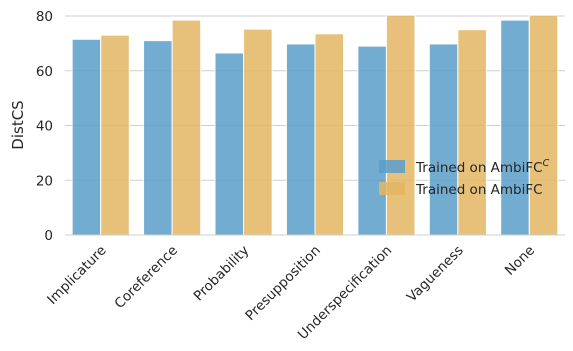 Image resolution: width=573 pixels, height=351 pixels. Describe the element at coordinates (44, 17) in the screenshot. I see `y-tick-label: 80` at that location.